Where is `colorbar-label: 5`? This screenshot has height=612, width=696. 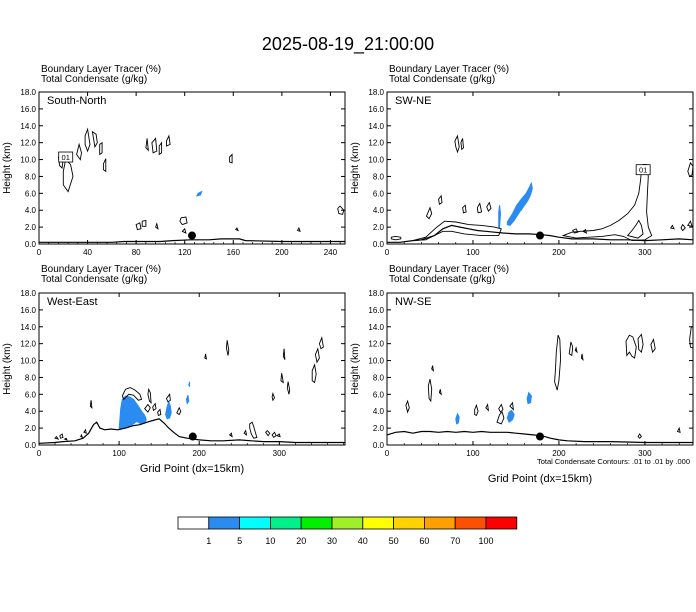 colorbar-label: 5 is located at coordinates (239, 541).